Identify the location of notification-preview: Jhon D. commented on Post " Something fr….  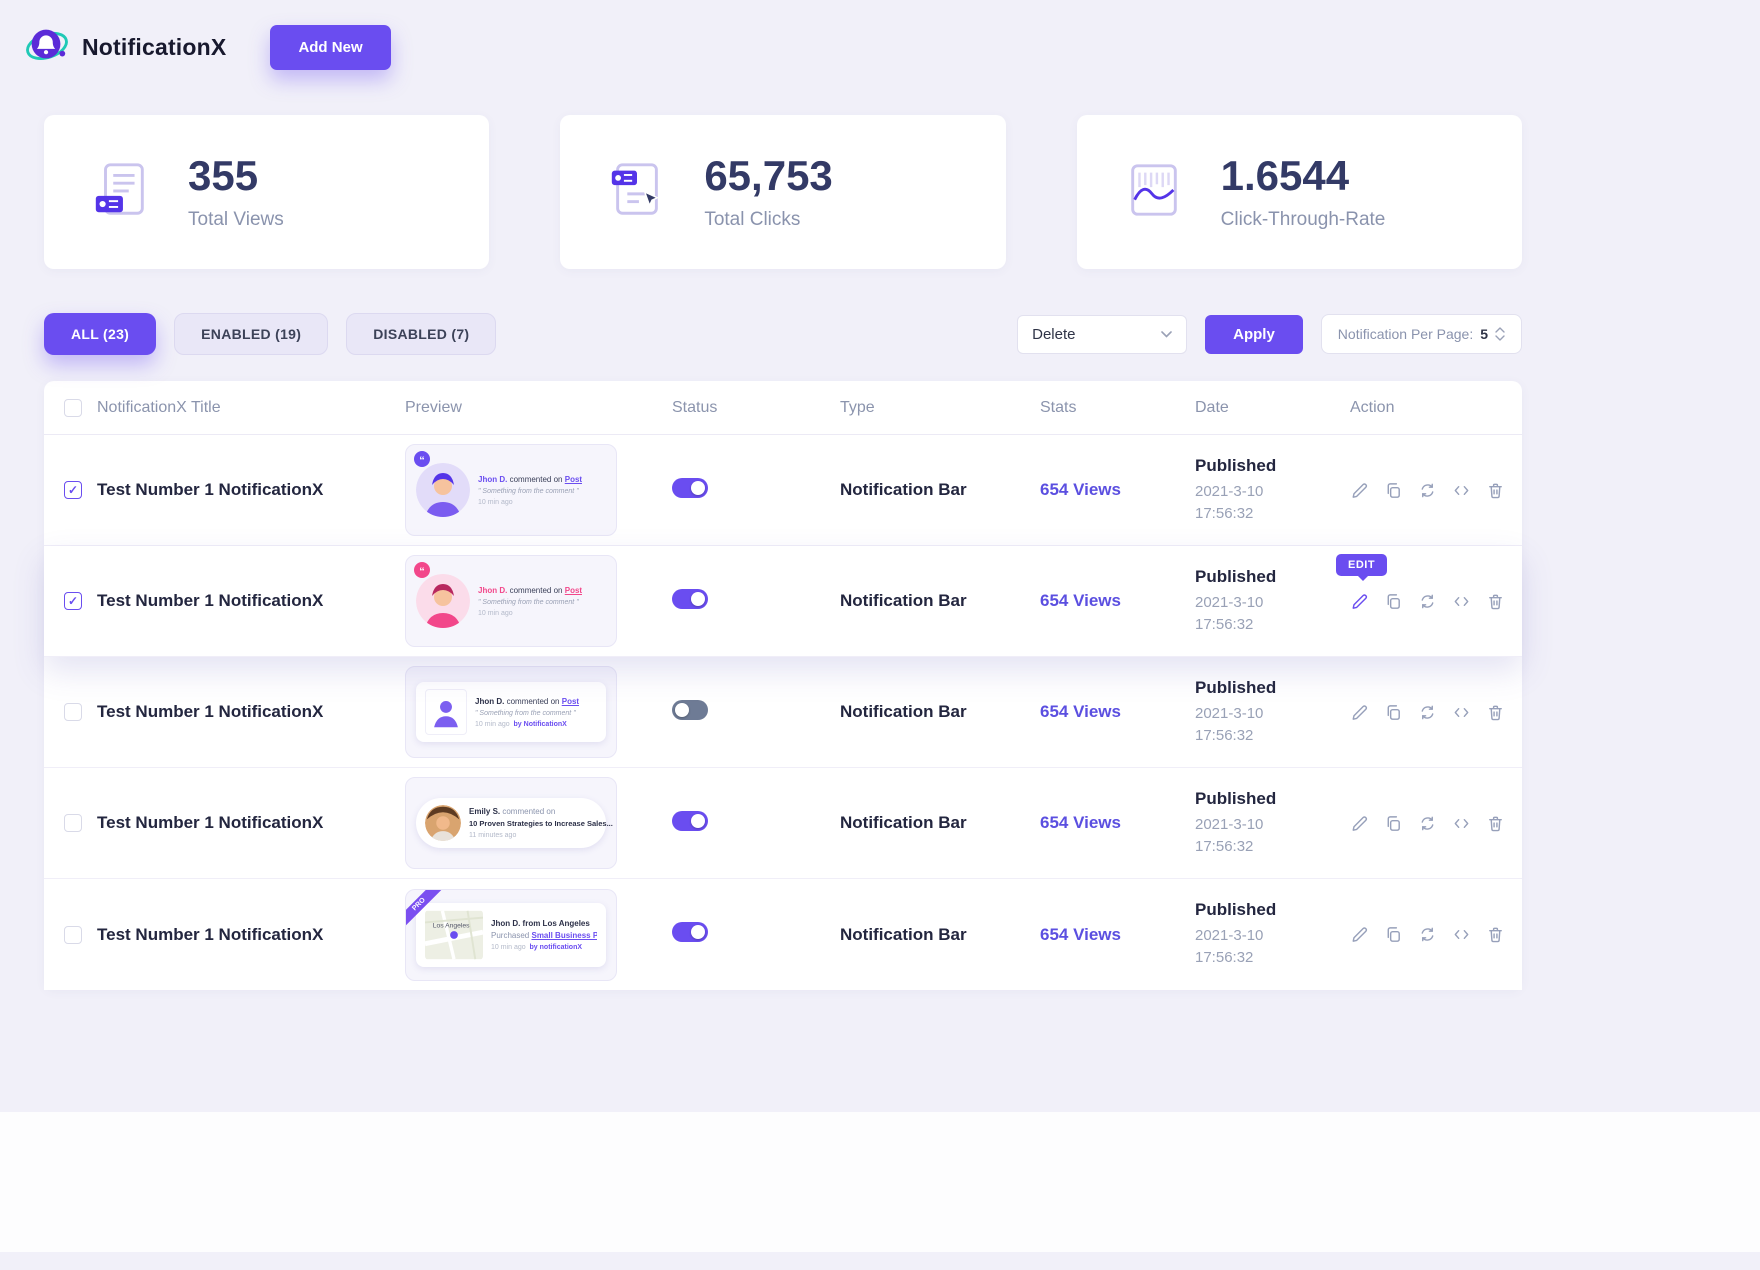
(511, 712).